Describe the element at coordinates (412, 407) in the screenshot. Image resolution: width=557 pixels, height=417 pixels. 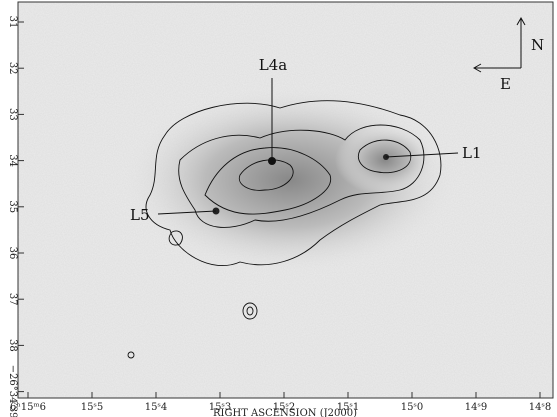
I see `x-tick-label: 15ˢ0` at that location.